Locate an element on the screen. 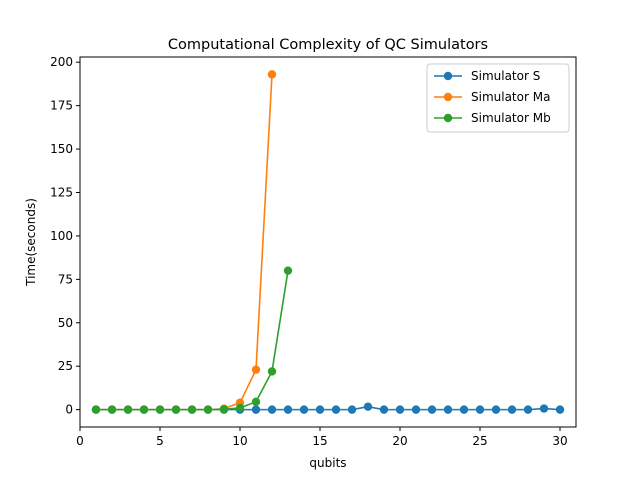  y-tick-label: 0 is located at coordinates (69, 410).